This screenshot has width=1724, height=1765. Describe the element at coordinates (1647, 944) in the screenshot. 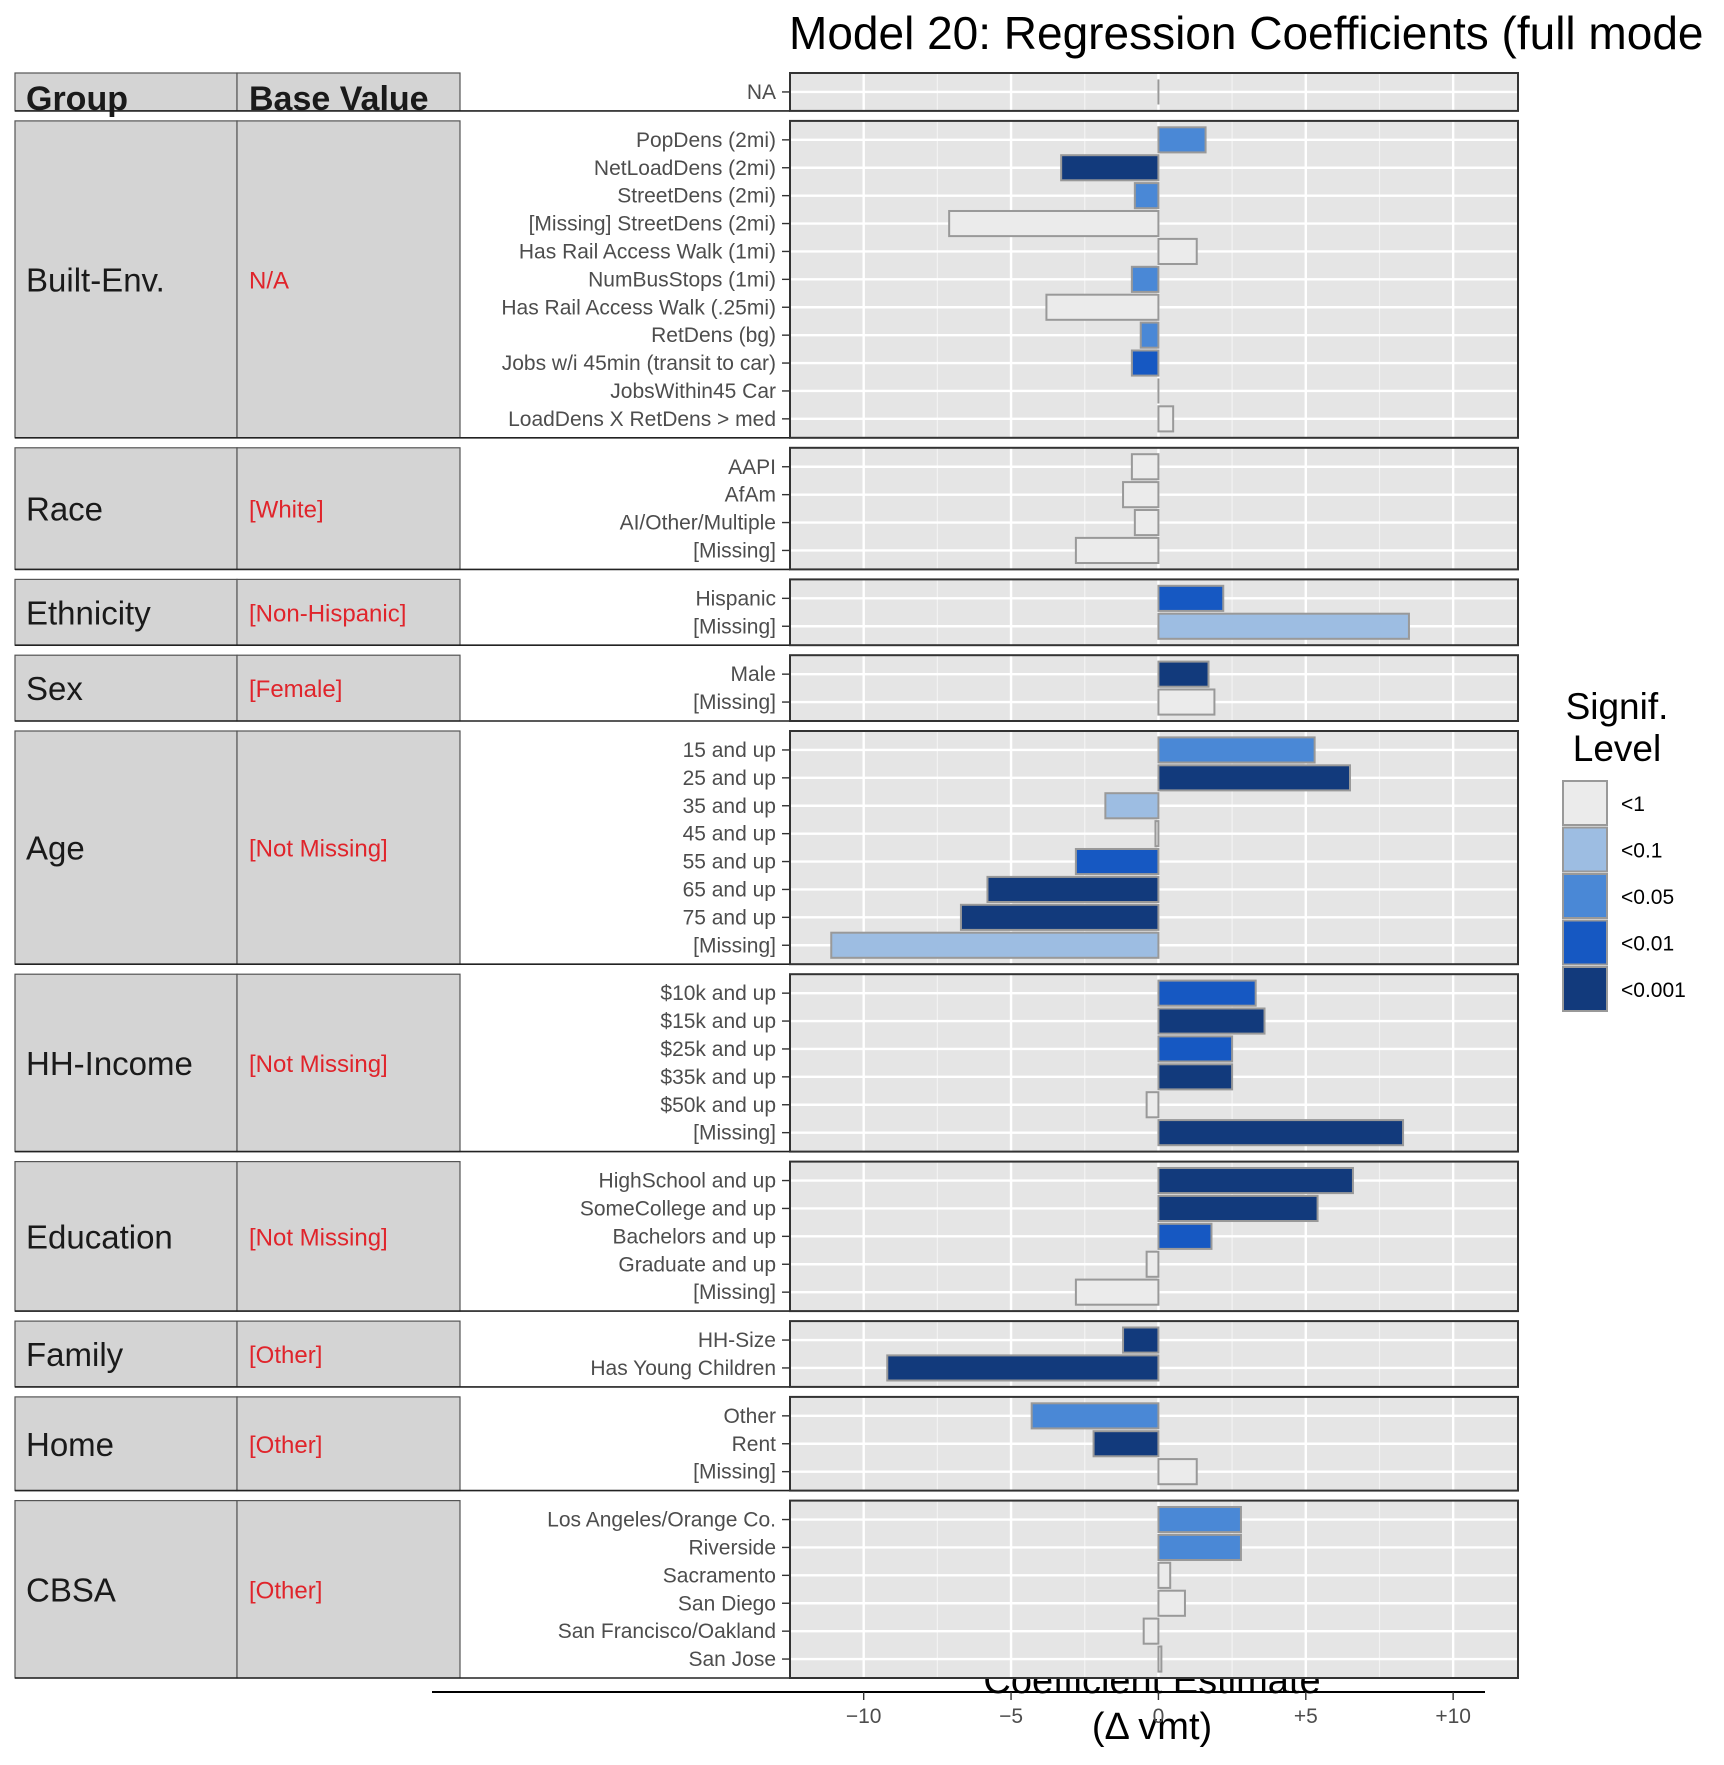

I see `legend-label: <0.01` at that location.